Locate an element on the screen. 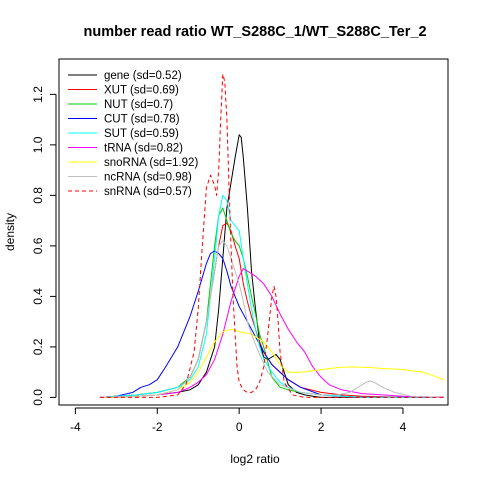  y-tick-label: 0.8 is located at coordinates (38, 195).